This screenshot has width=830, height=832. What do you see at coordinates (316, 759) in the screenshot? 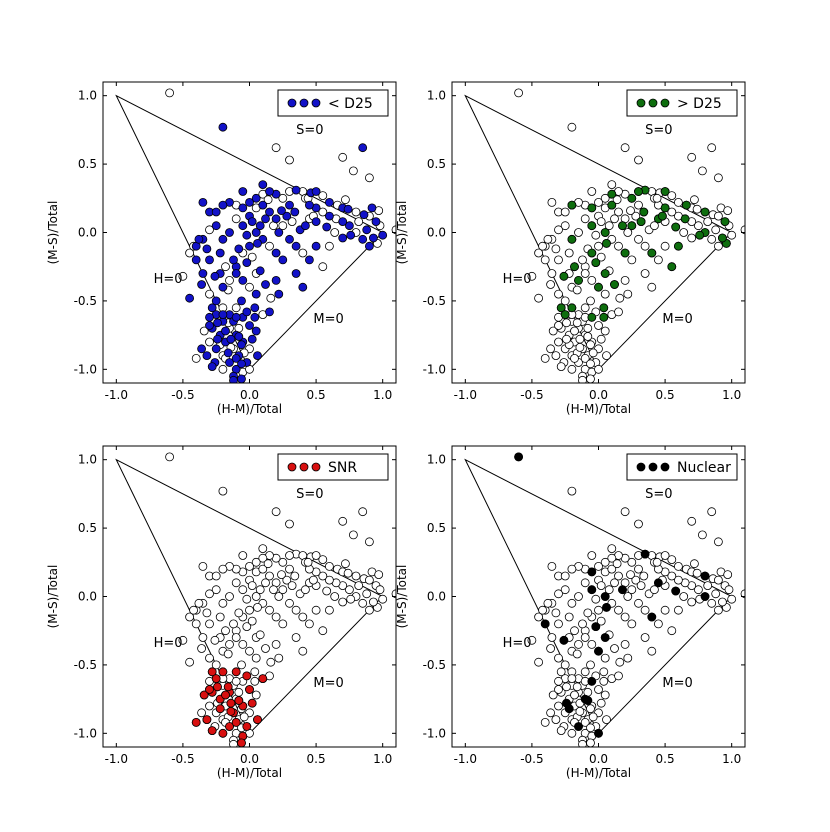
I see `x-tick-label: 0.5` at bounding box center [316, 759].